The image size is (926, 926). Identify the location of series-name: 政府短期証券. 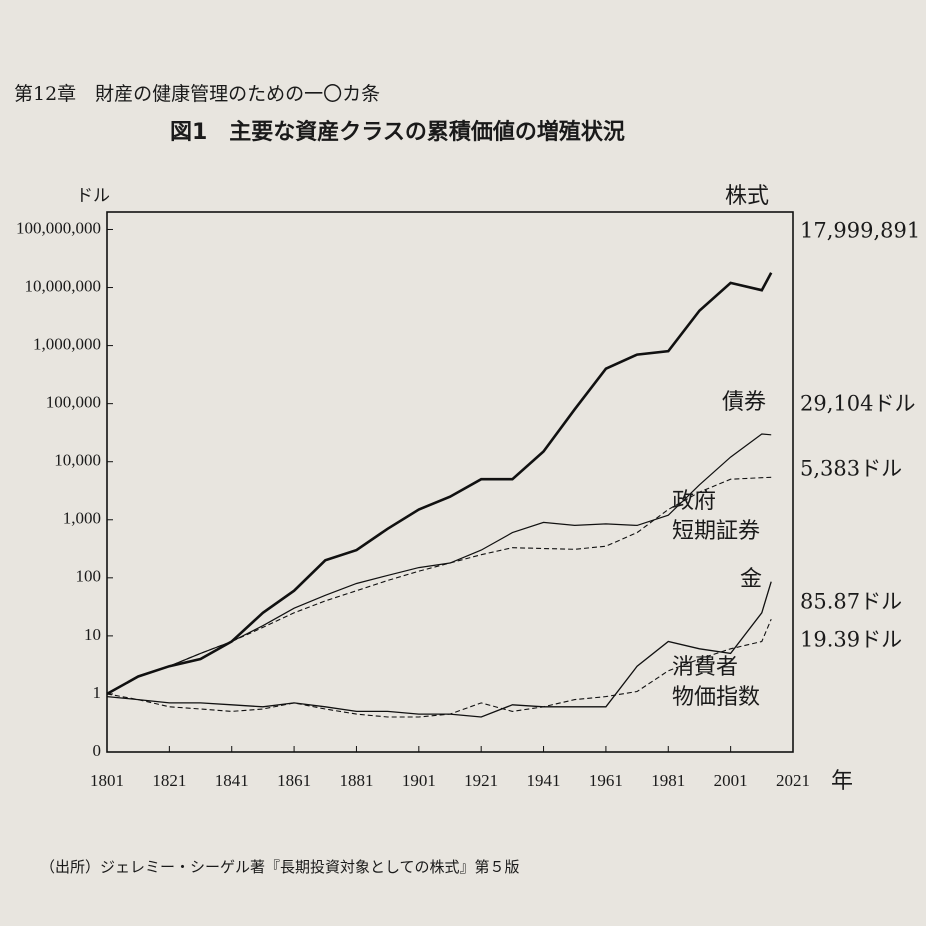
(716, 516).